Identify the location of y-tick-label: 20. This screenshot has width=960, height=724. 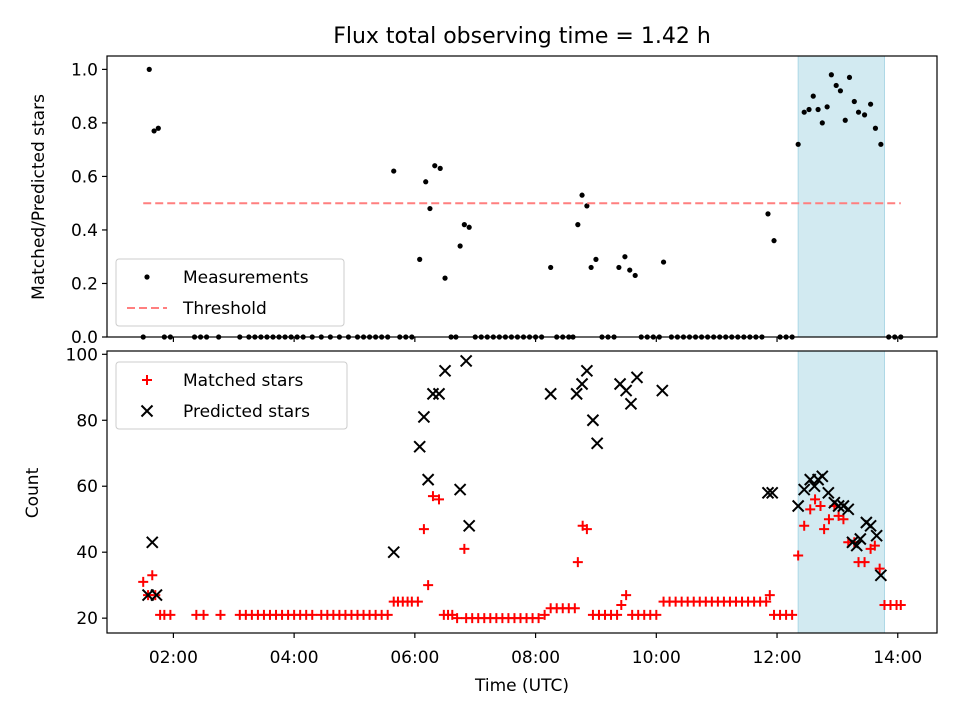
(87, 619).